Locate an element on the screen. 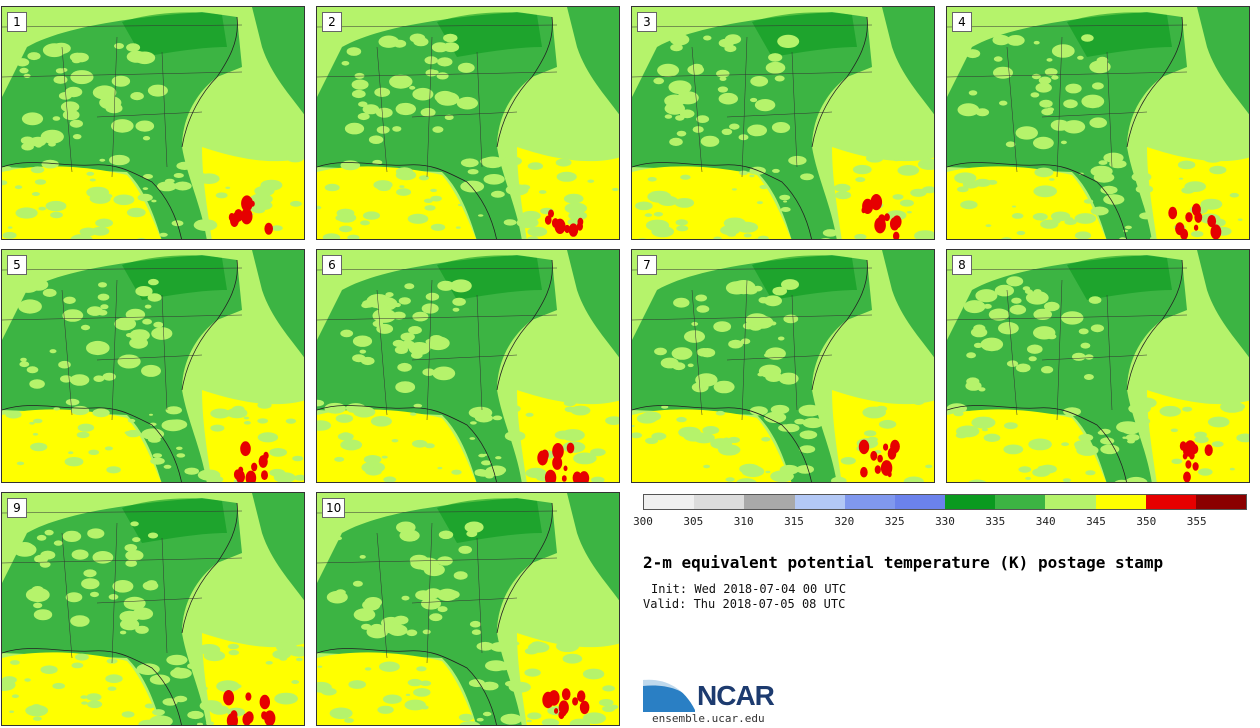 The width and height of the screenshot is (1260, 728). member-number: 4 is located at coordinates (962, 22).